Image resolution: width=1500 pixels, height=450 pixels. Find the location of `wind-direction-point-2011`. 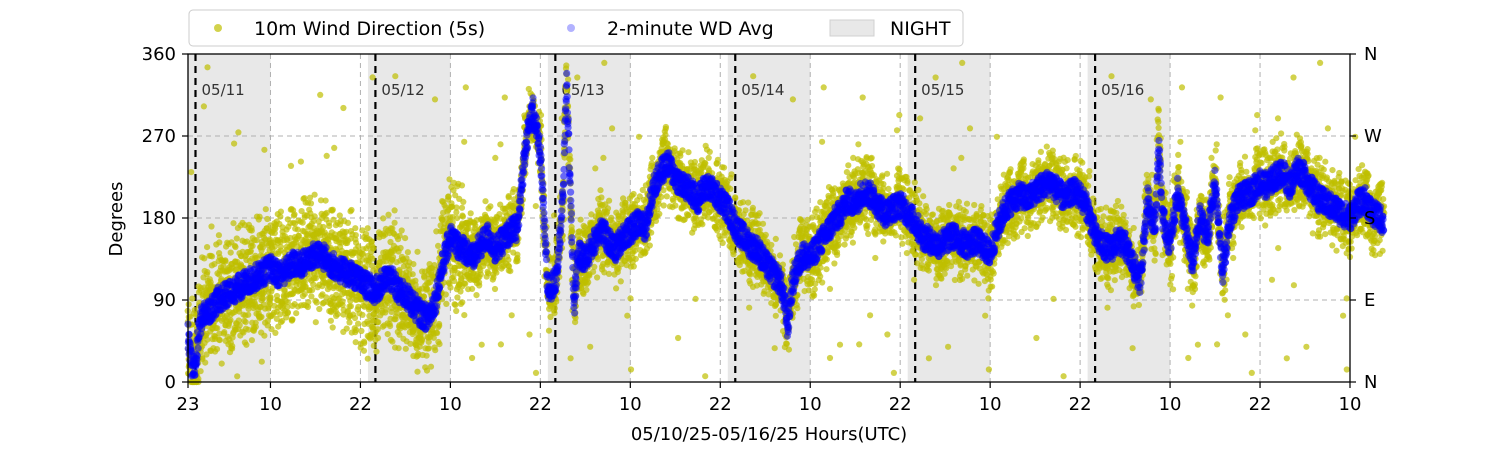

wind-direction-point-2011 is located at coordinates (464, 141).